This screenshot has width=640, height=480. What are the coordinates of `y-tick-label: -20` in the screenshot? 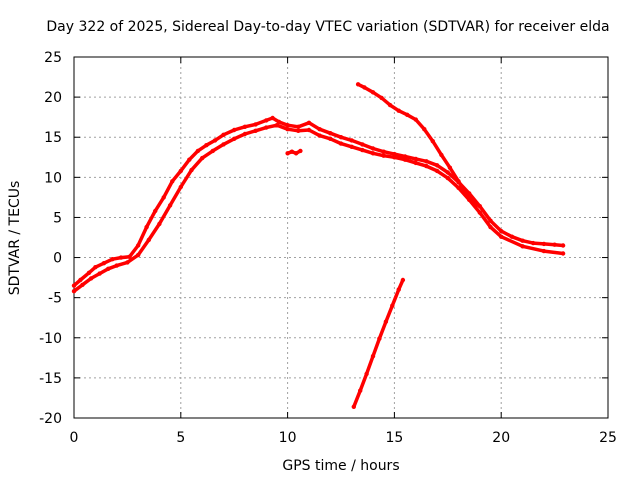 It's located at (50, 419).